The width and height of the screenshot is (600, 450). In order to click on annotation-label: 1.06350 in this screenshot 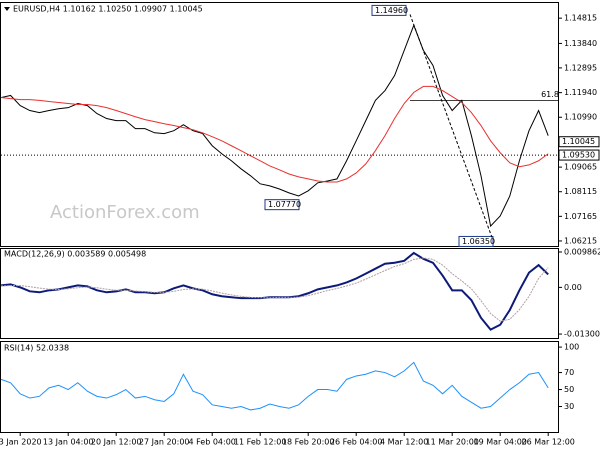, I will do `click(478, 241)`.